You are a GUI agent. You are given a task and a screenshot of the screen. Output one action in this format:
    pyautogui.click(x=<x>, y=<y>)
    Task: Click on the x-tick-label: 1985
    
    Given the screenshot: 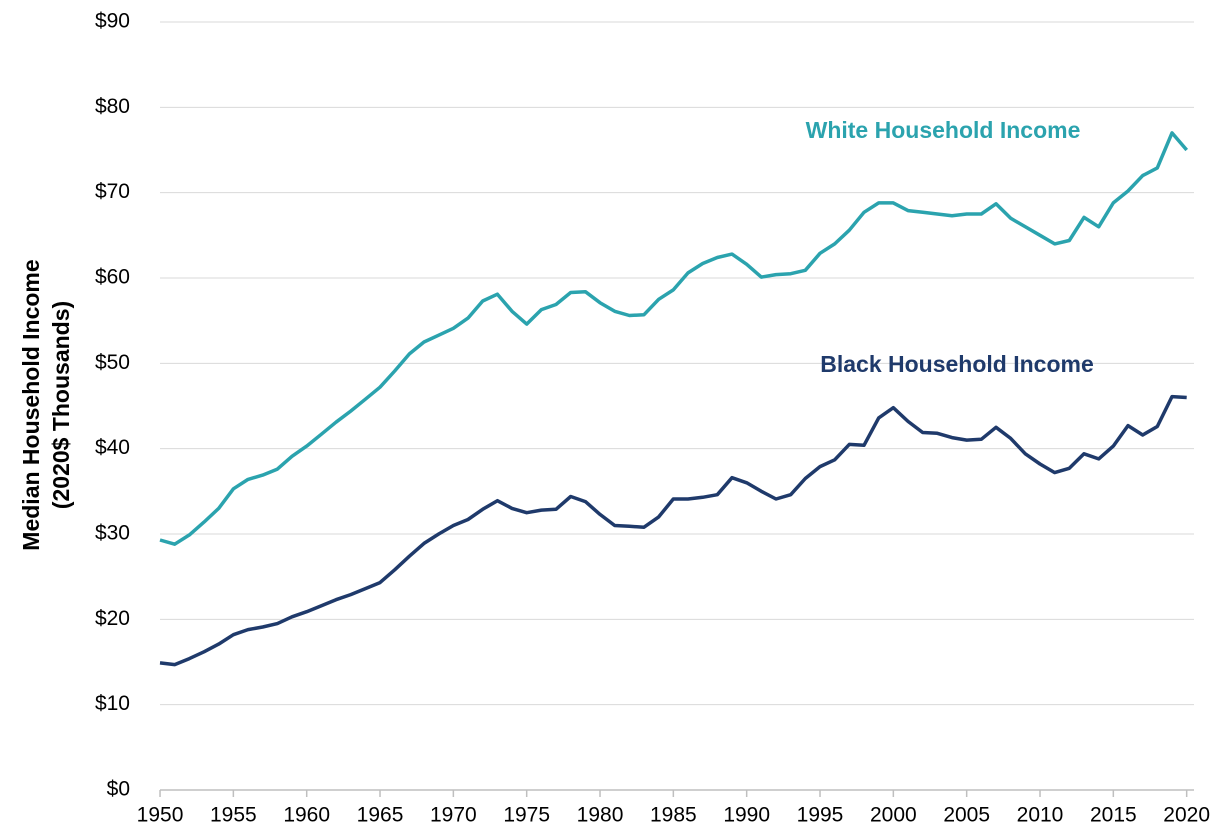 What is the action you would take?
    pyautogui.click(x=673, y=815)
    